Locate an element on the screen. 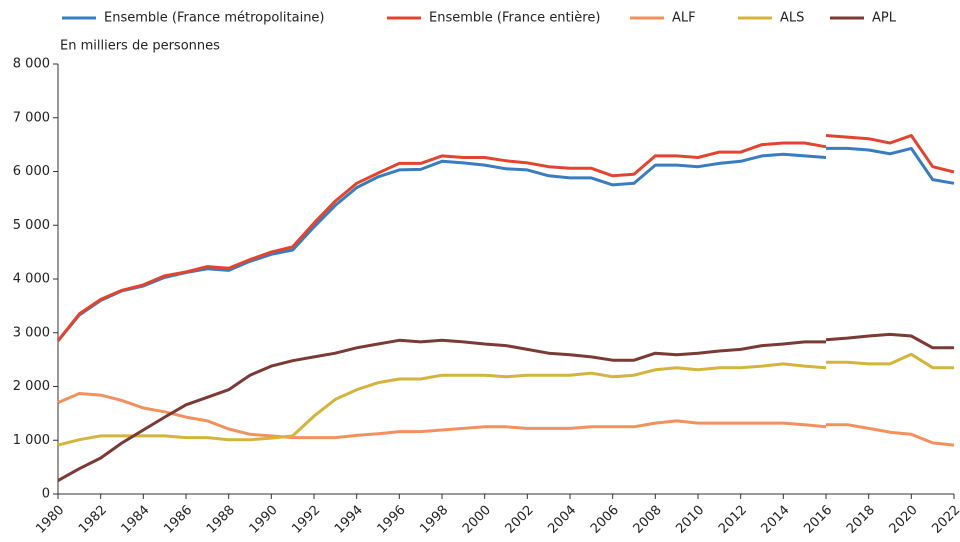 Image resolution: width=960 pixels, height=542 pixels. x-tick-label: 1988 is located at coordinates (221, 520).